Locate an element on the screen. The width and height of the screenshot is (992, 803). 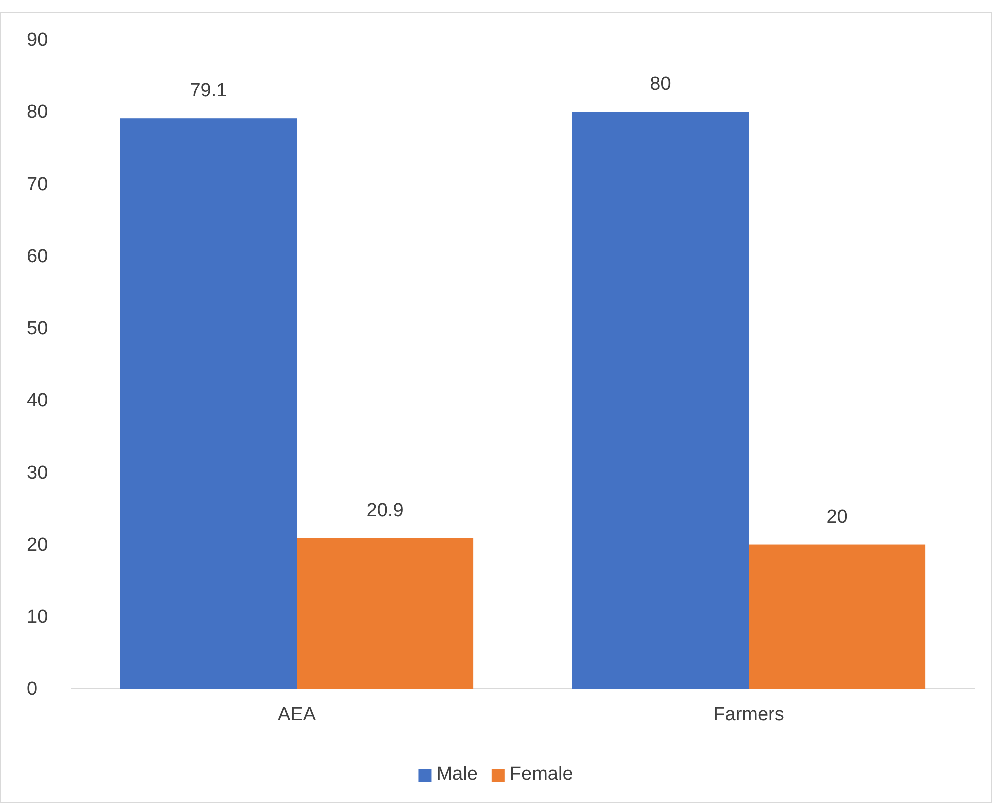
x-tick-label: Farmers is located at coordinates (749, 715).